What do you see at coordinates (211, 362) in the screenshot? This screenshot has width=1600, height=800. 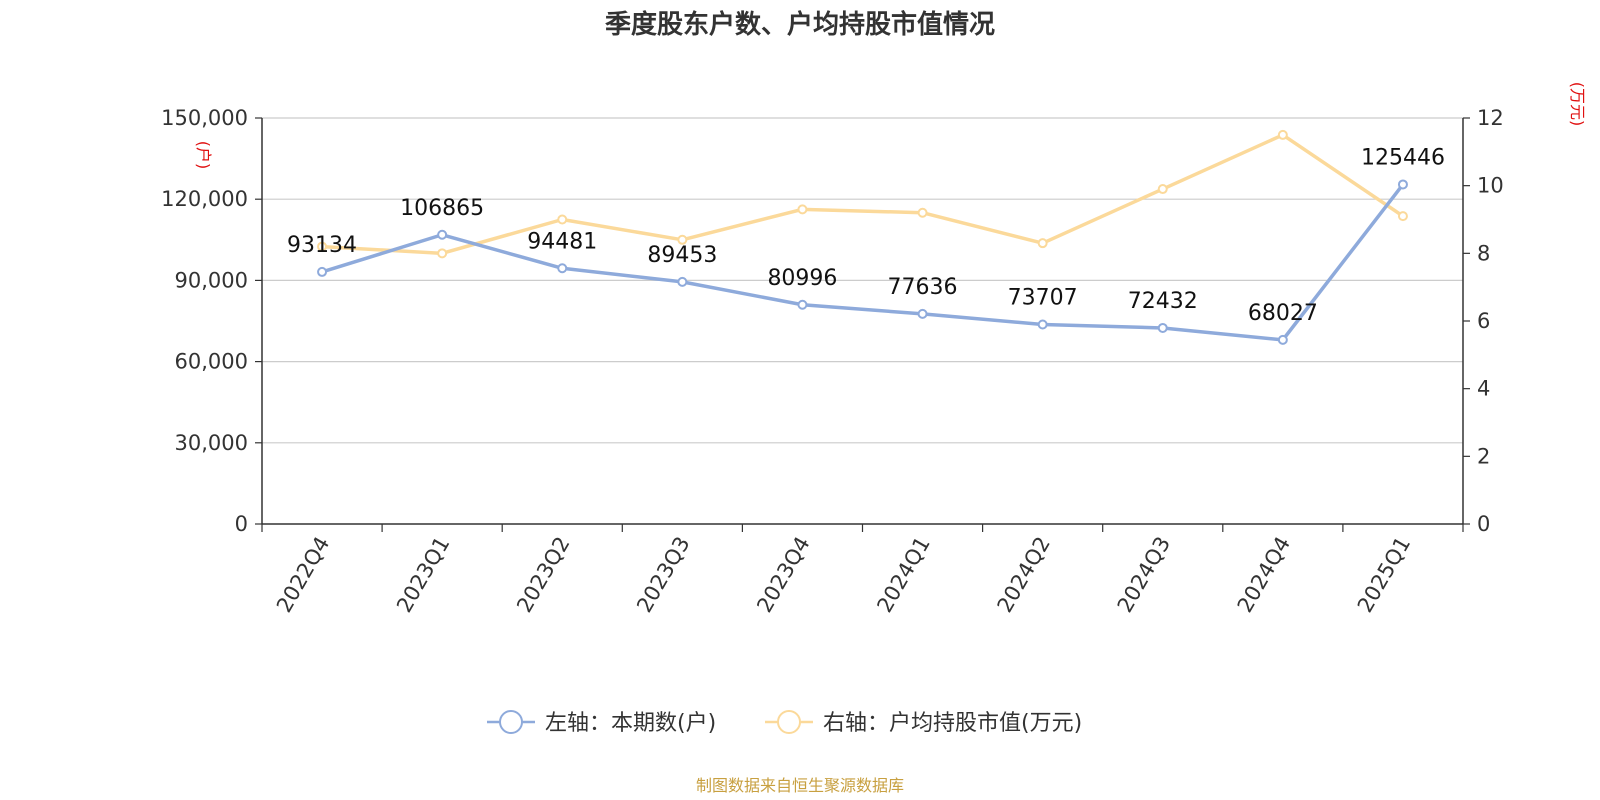 I see `left-axis-tick-label: 60,000` at bounding box center [211, 362].